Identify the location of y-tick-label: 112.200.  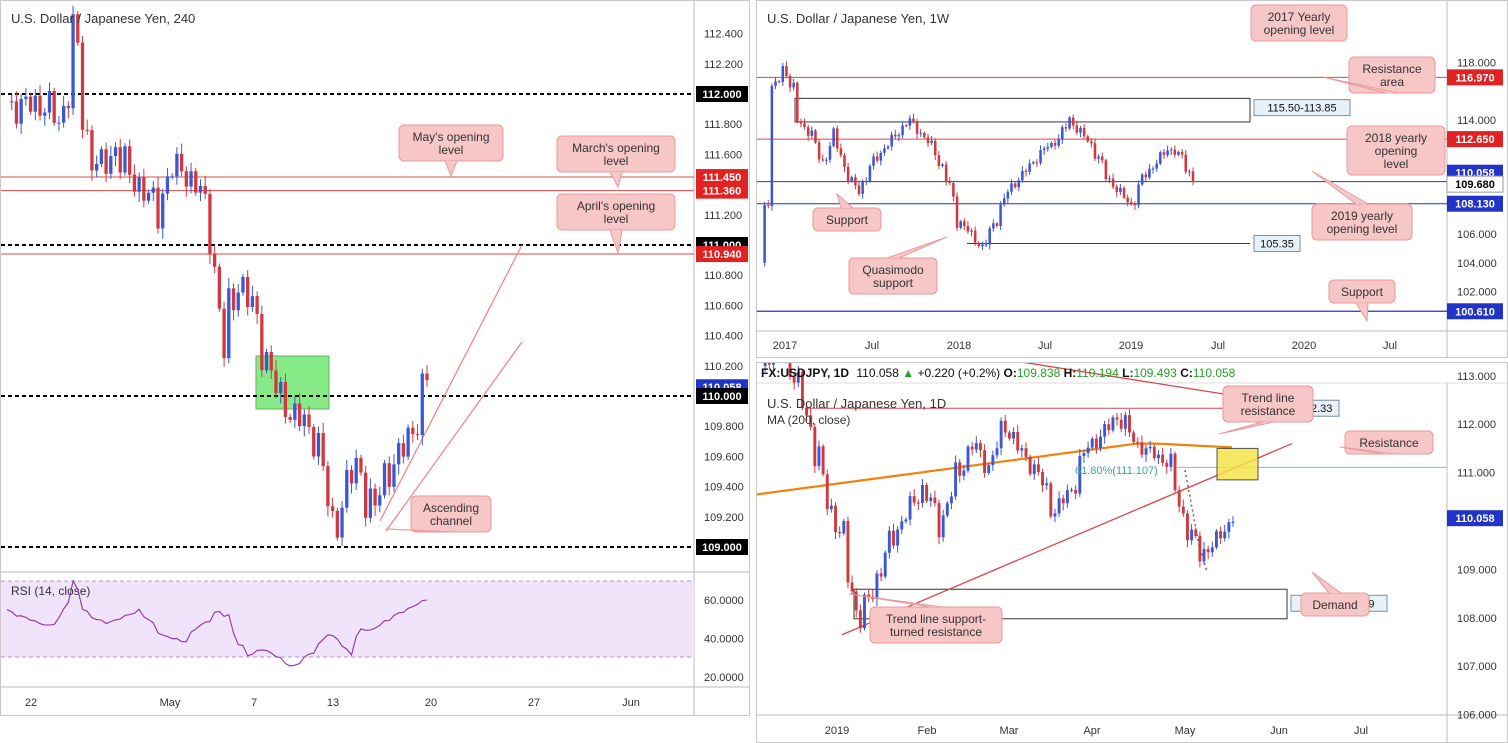
(723, 65).